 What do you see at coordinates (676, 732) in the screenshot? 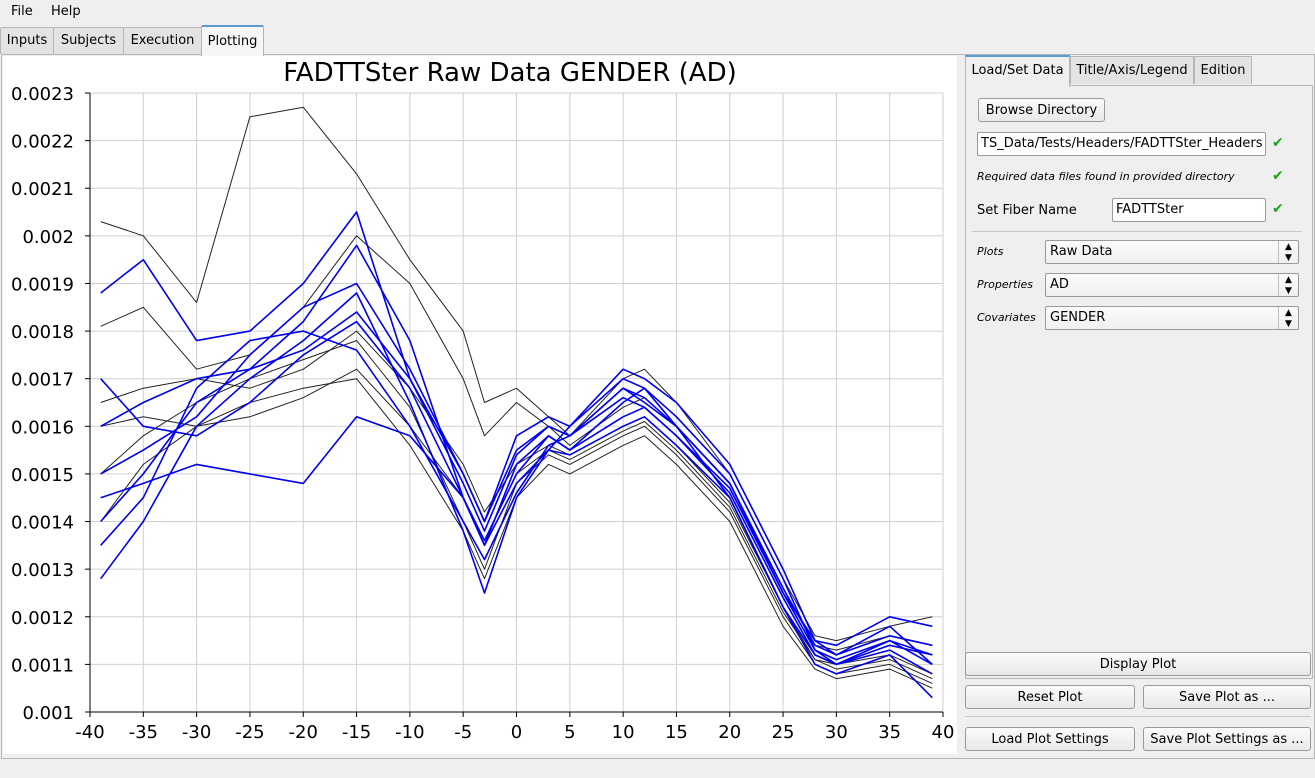
I see `x-tick-label: 15` at bounding box center [676, 732].